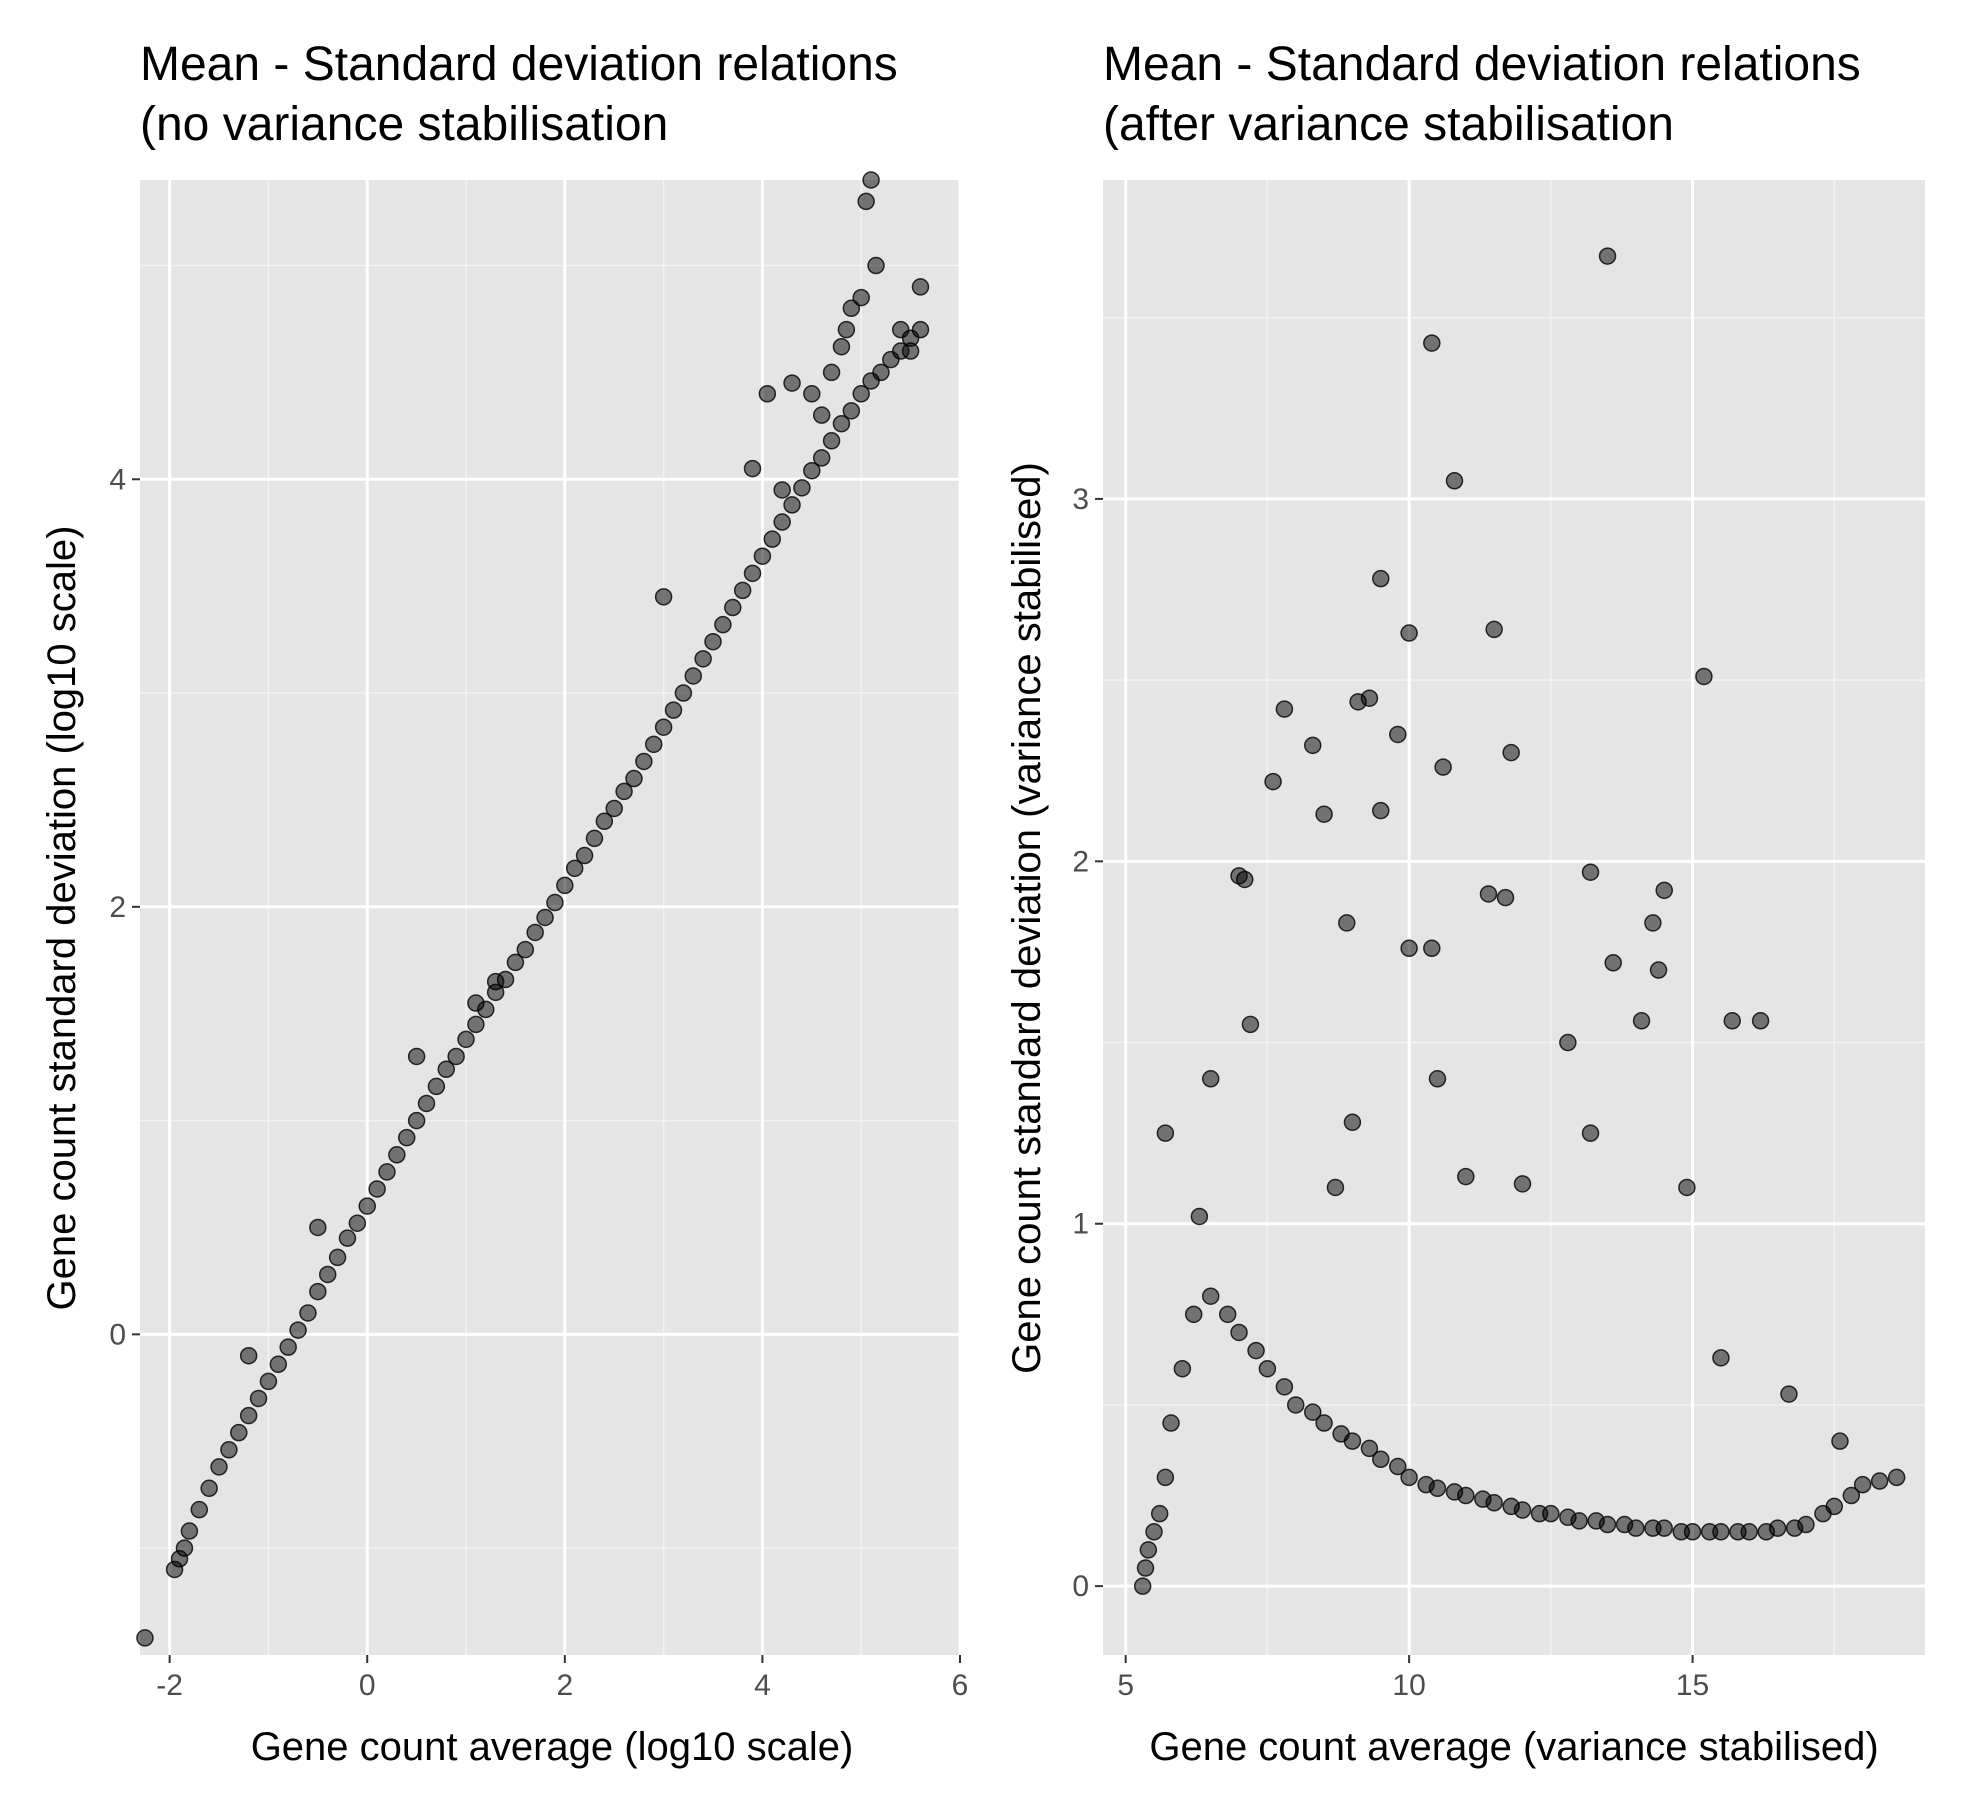  Describe the element at coordinates (1080, 1586) in the screenshot. I see `y-tick-label: 0` at that location.